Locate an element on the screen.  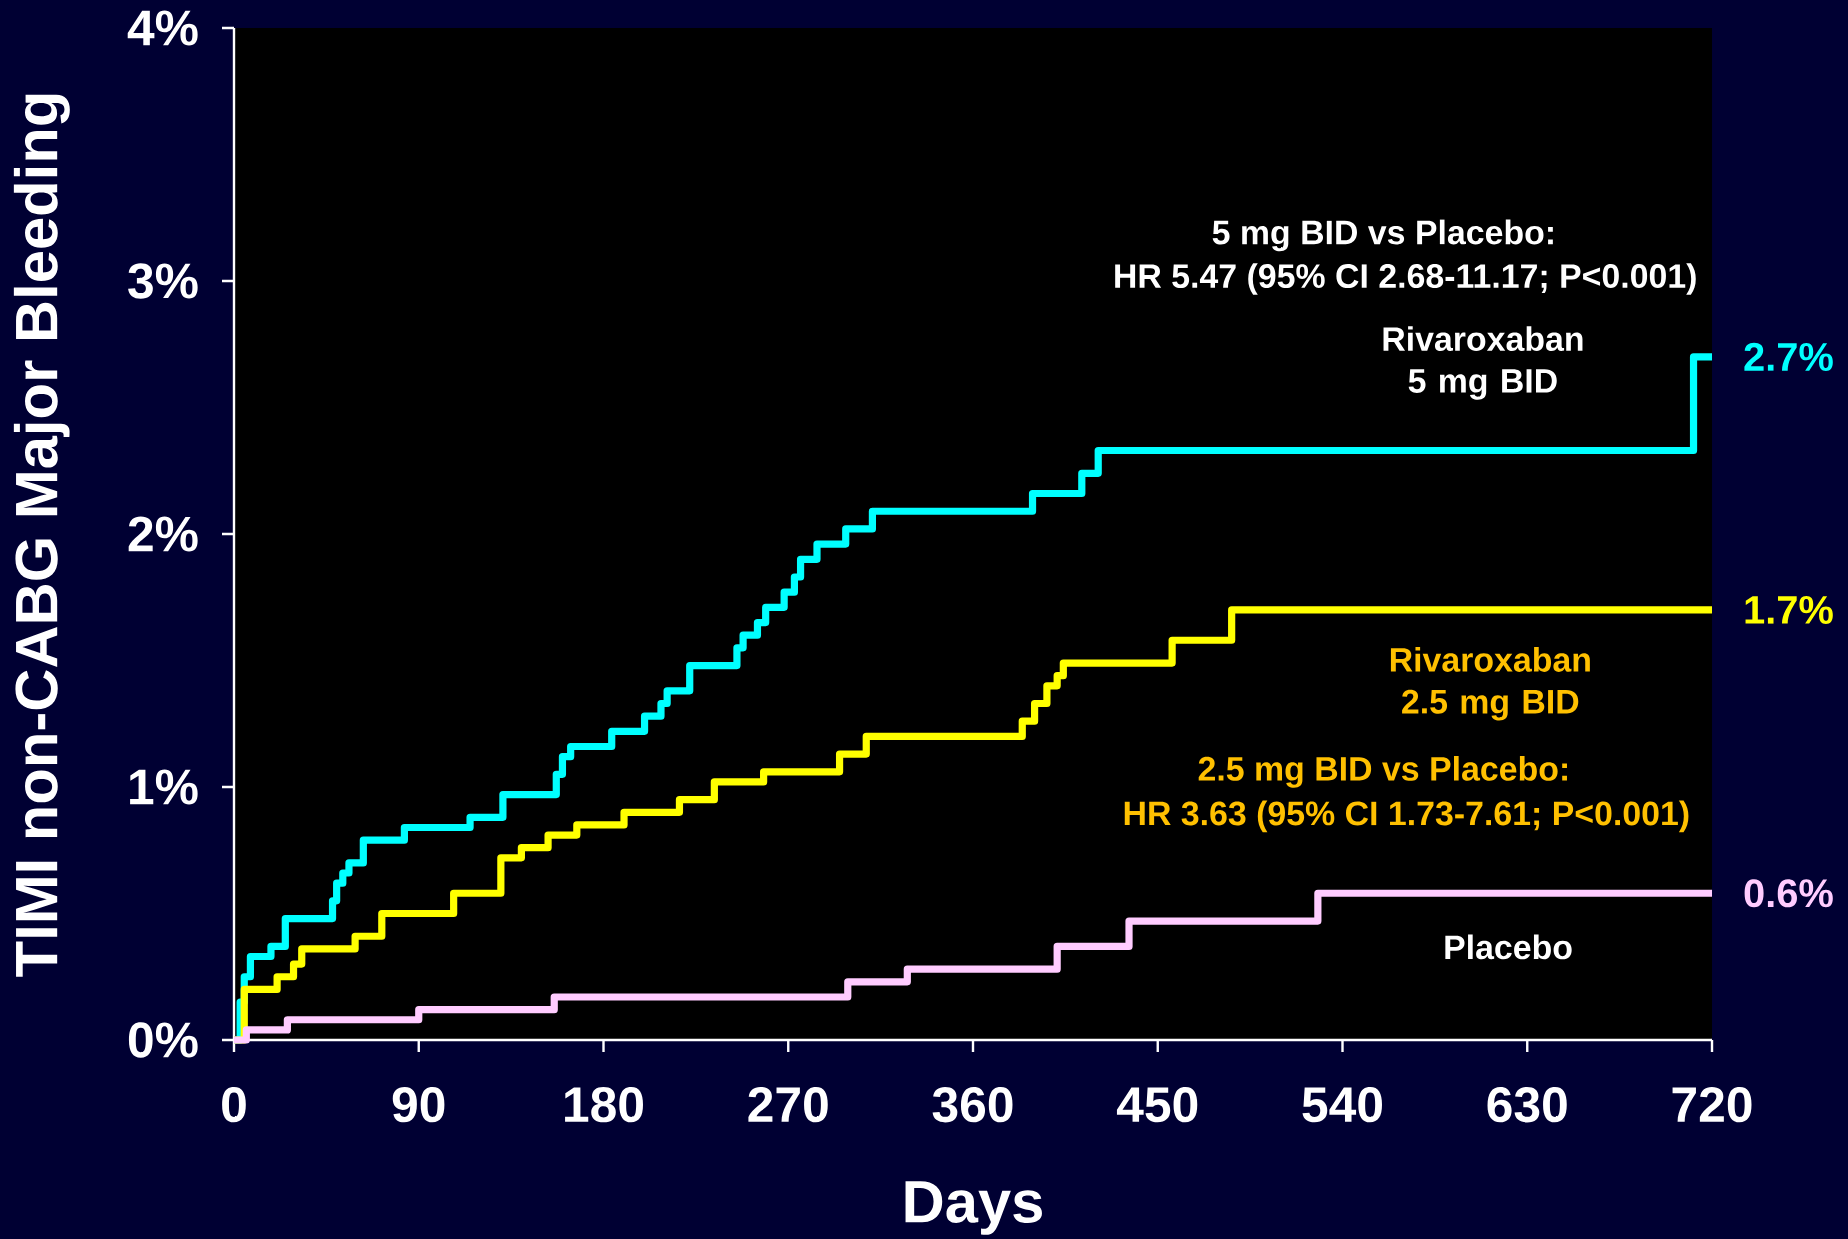
x-tick-label: 0 is located at coordinates (234, 1105).